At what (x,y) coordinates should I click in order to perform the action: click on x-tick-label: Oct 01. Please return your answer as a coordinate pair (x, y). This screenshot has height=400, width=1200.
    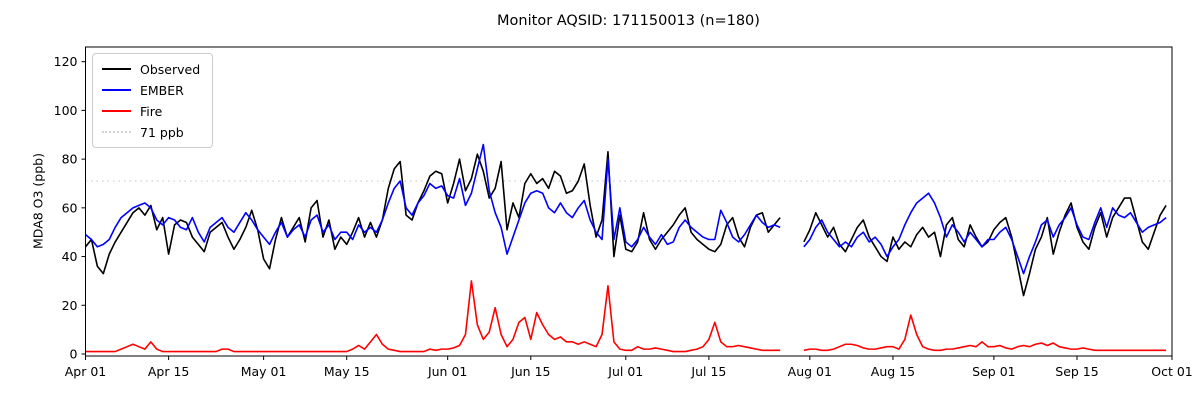
    Looking at the image, I should click on (1172, 371).